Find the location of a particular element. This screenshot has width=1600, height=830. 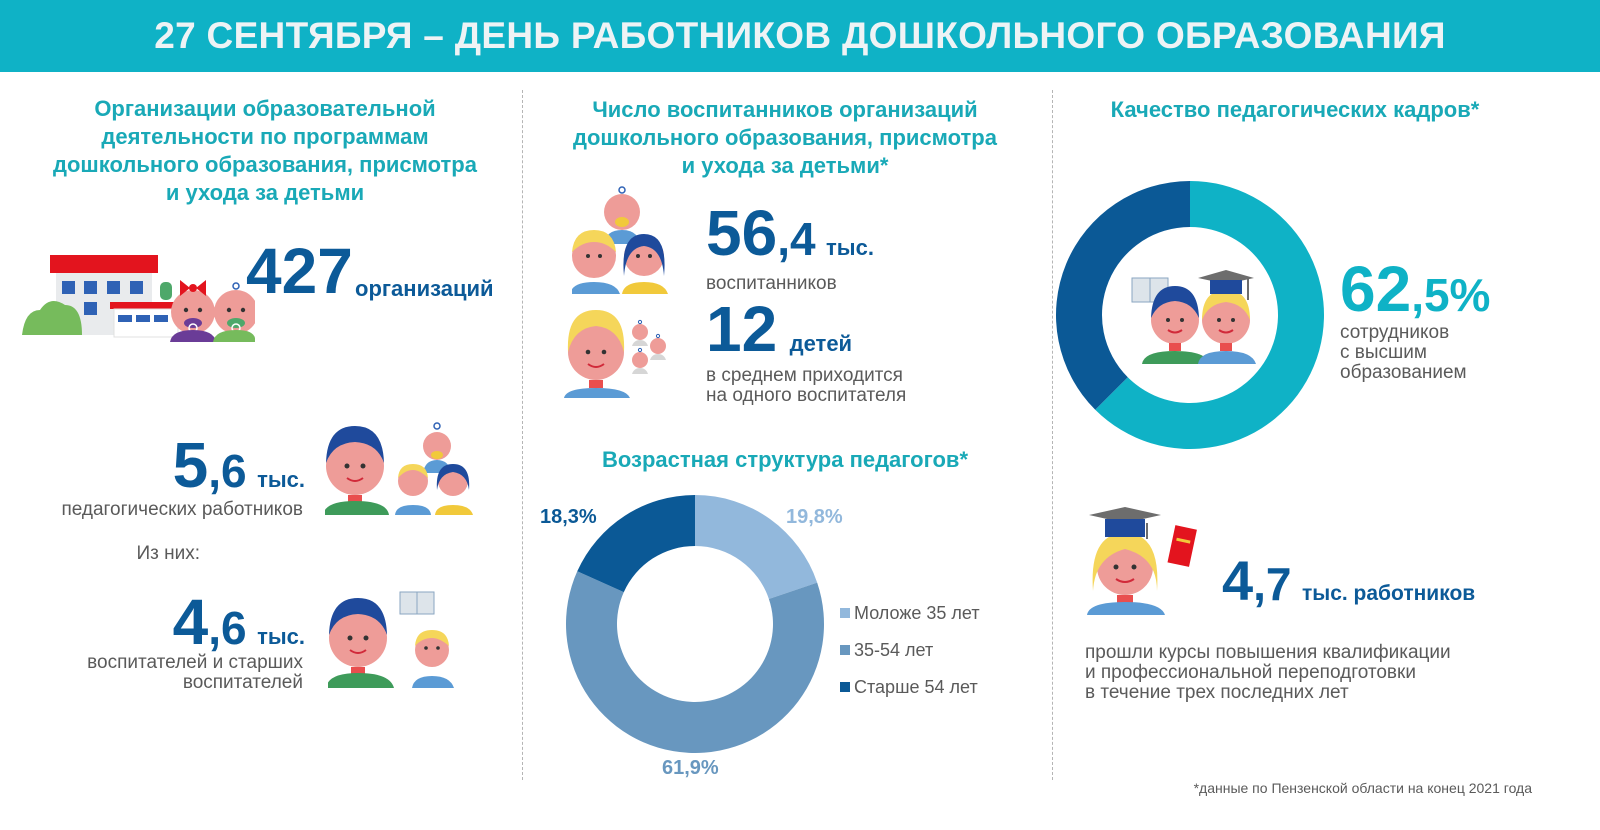

higher-ed-stat: 62,5% is located at coordinates (1415, 289).